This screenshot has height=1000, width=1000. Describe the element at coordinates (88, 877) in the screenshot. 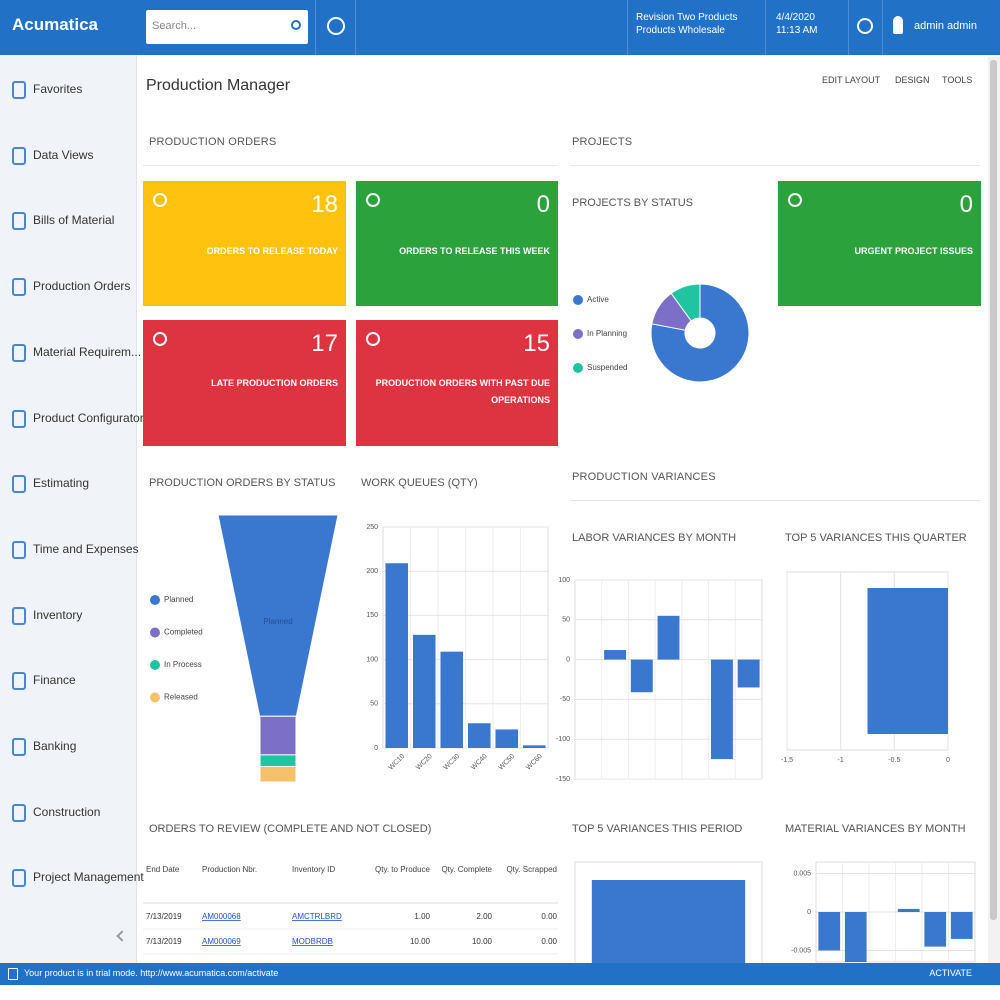

I see `sidebar-item: Project Management` at that location.